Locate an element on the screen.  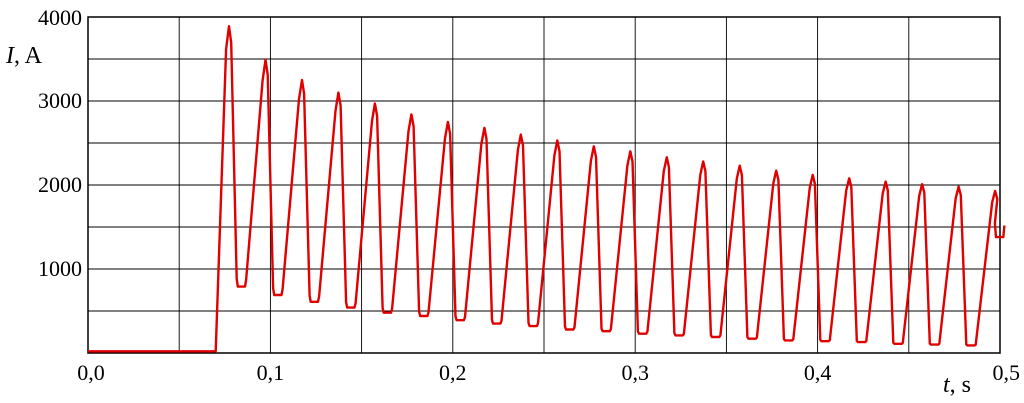
x-axis-label: t, s is located at coordinates (957, 385).